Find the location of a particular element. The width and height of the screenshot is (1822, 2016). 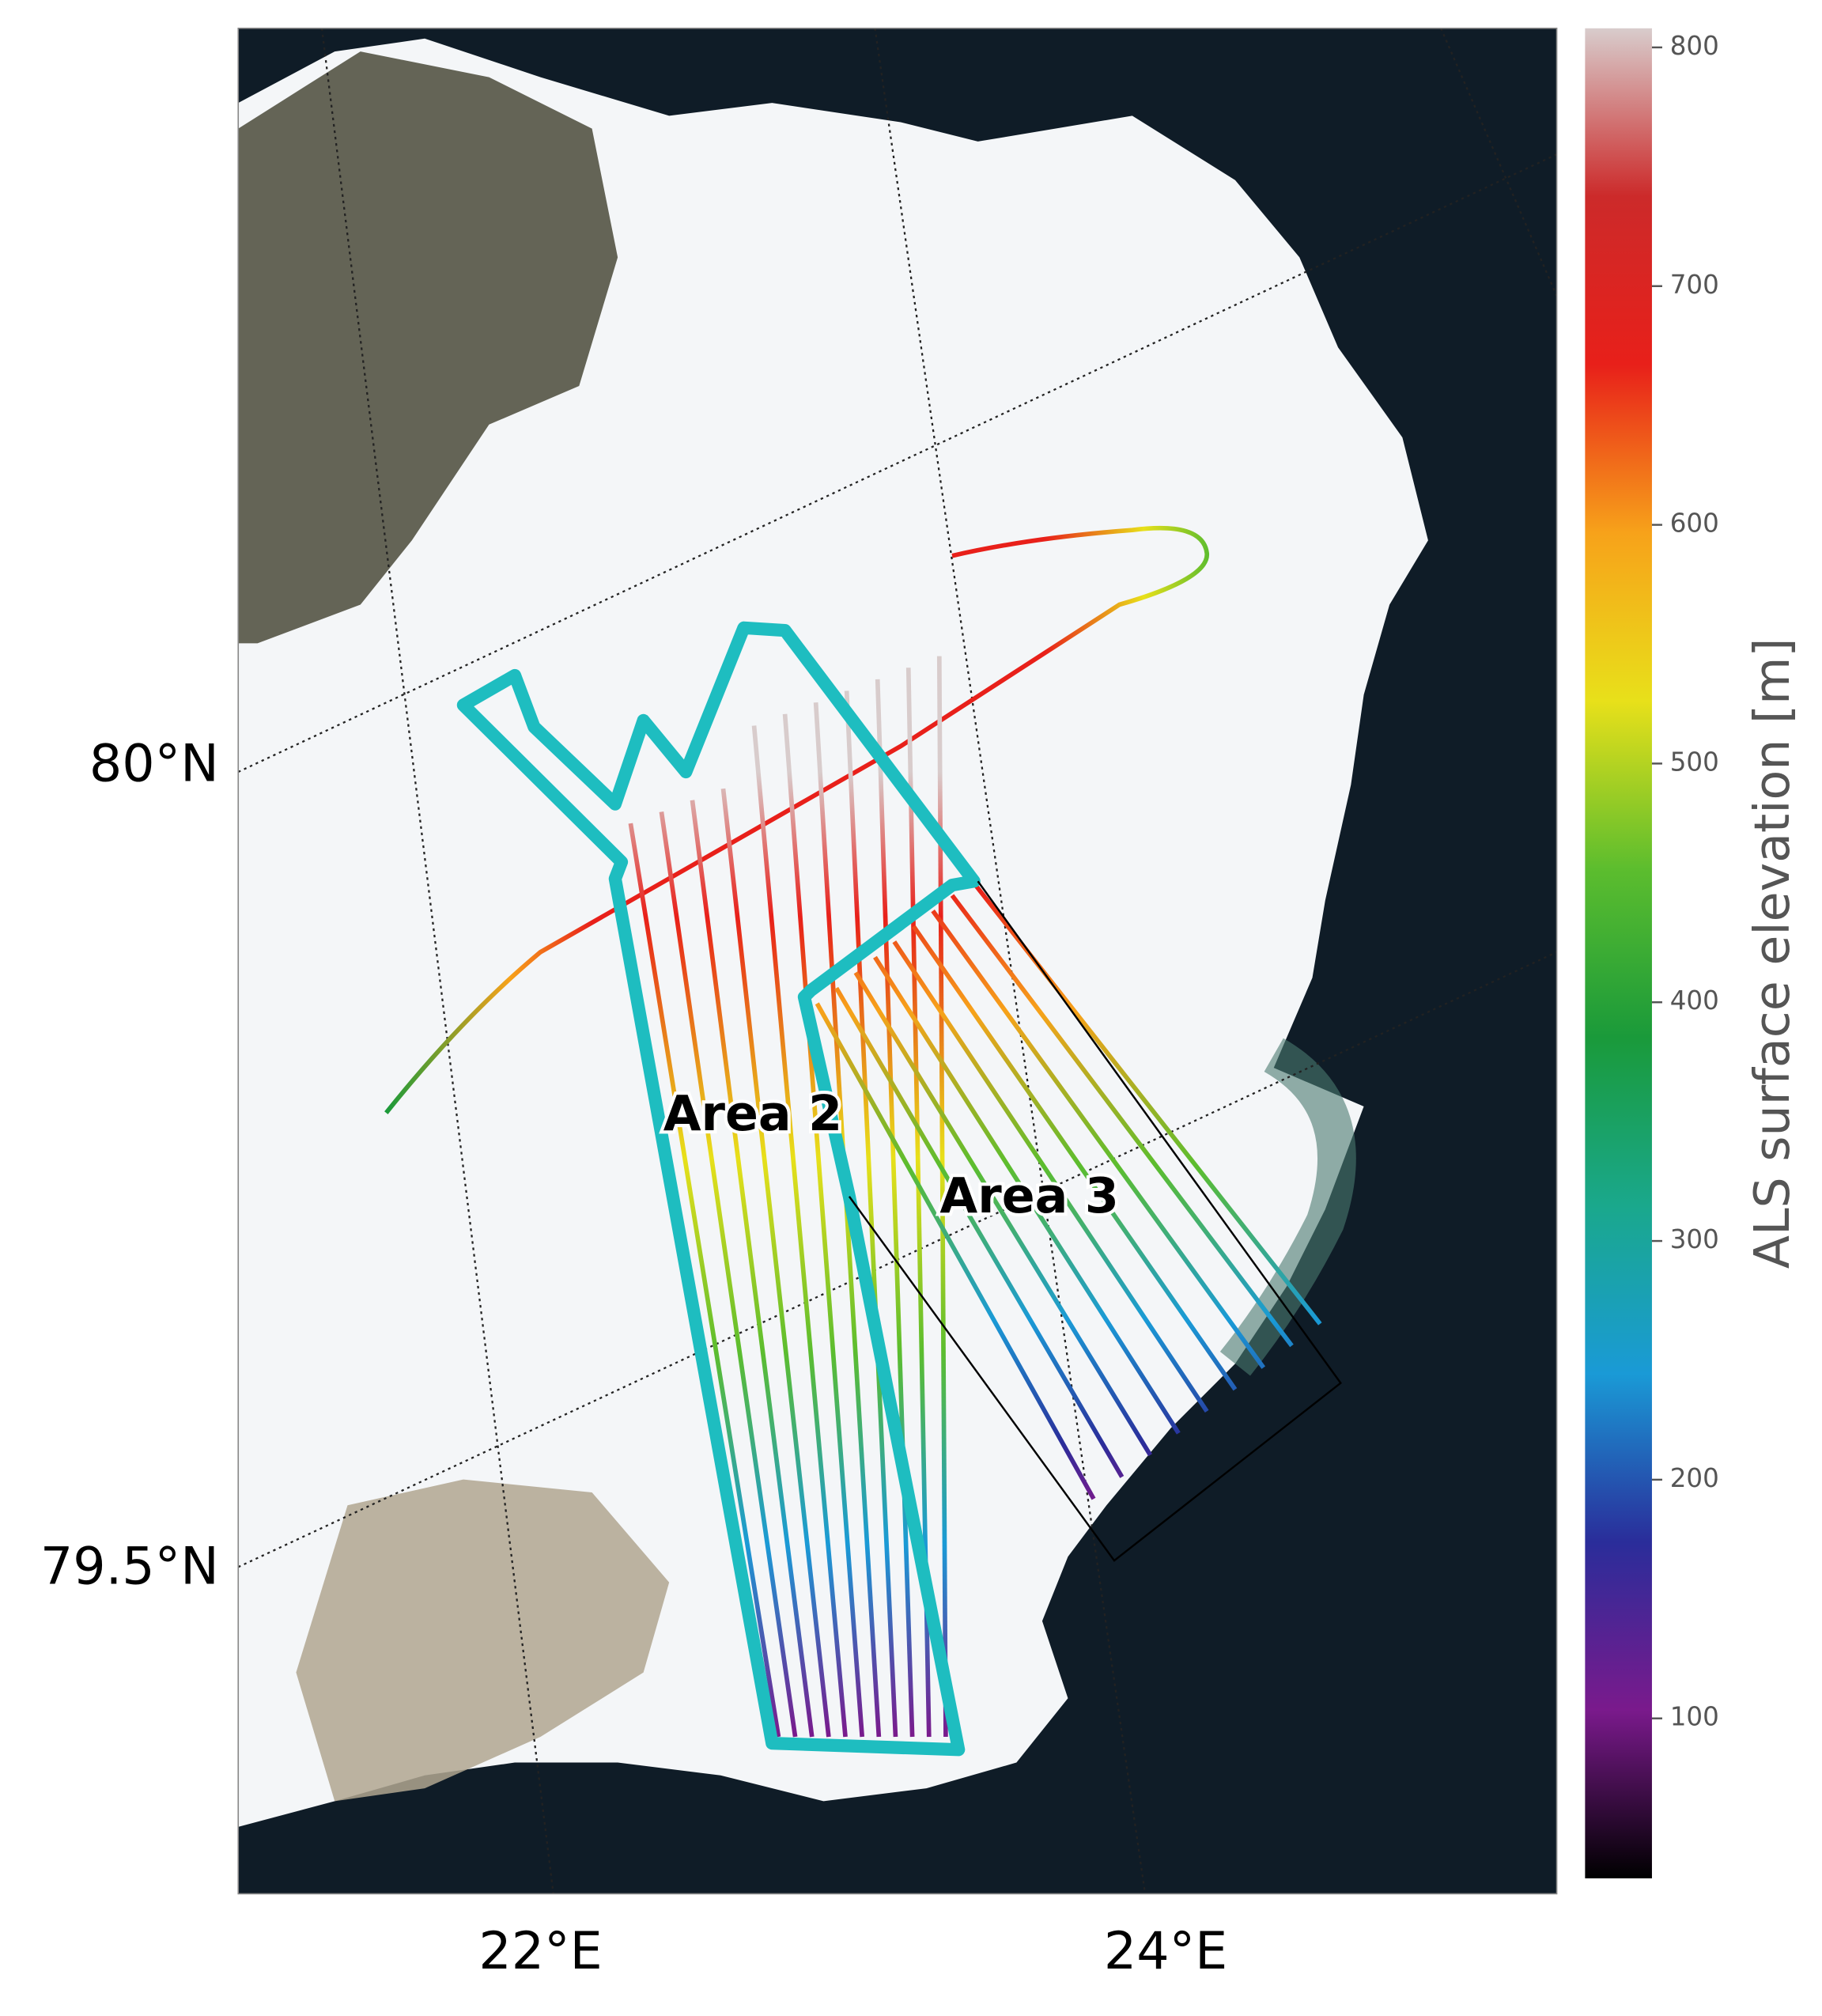

flight-track is located at coordinates (796, 820).